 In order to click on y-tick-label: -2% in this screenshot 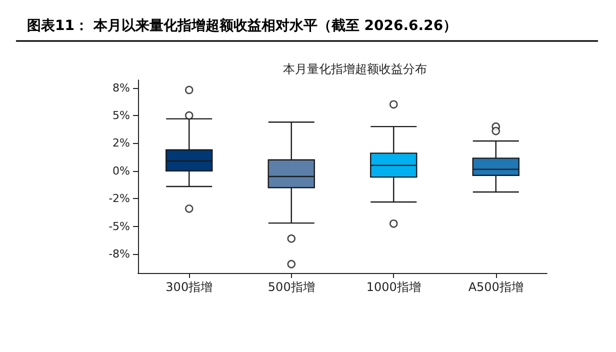, I will do `click(119, 199)`.